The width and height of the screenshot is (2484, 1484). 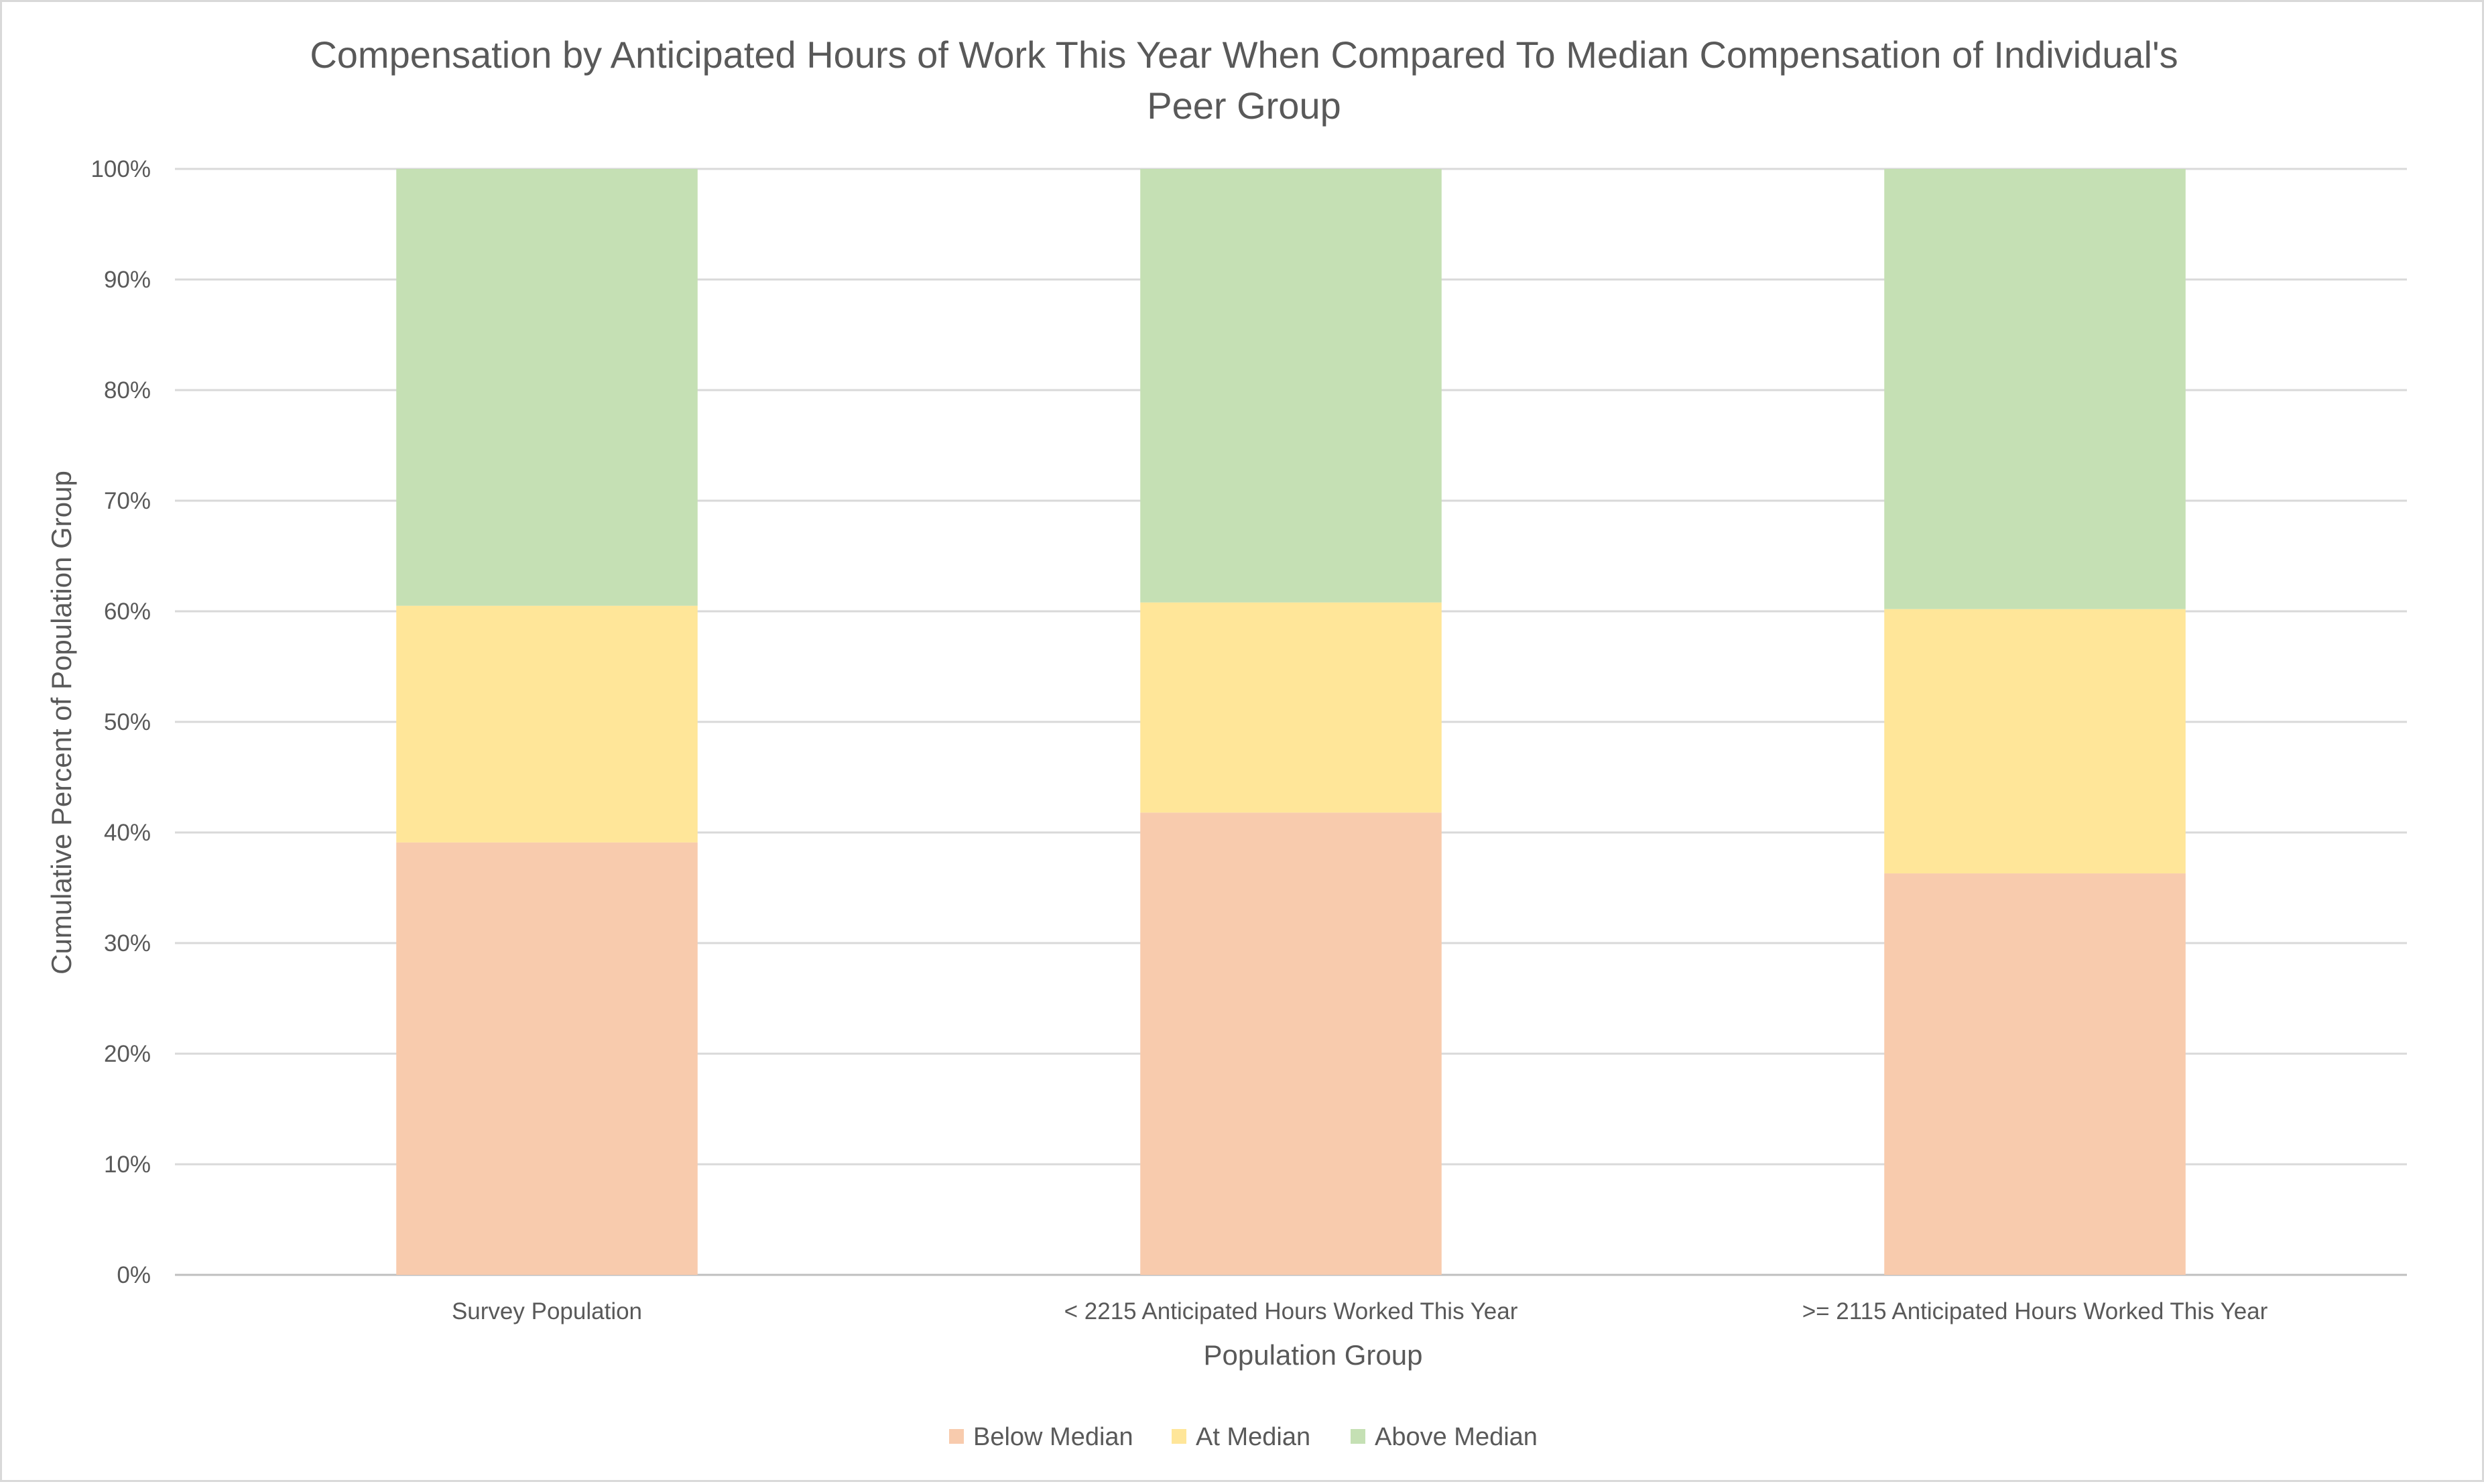 What do you see at coordinates (127, 612) in the screenshot?
I see `y-tick-label: 60%` at bounding box center [127, 612].